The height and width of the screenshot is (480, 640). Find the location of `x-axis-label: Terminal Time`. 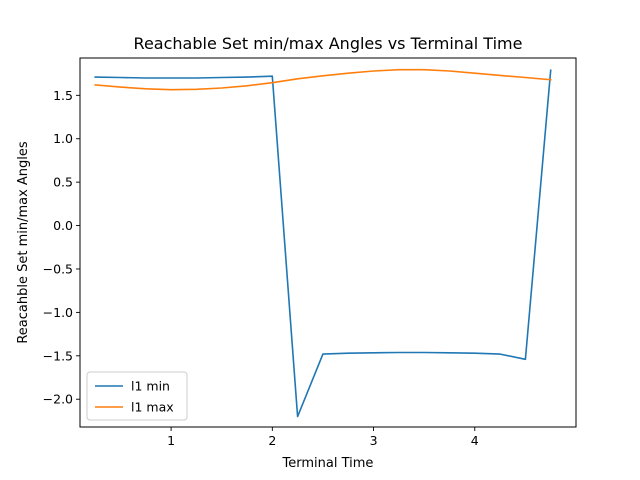

x-axis-label: Terminal Time is located at coordinates (328, 463).